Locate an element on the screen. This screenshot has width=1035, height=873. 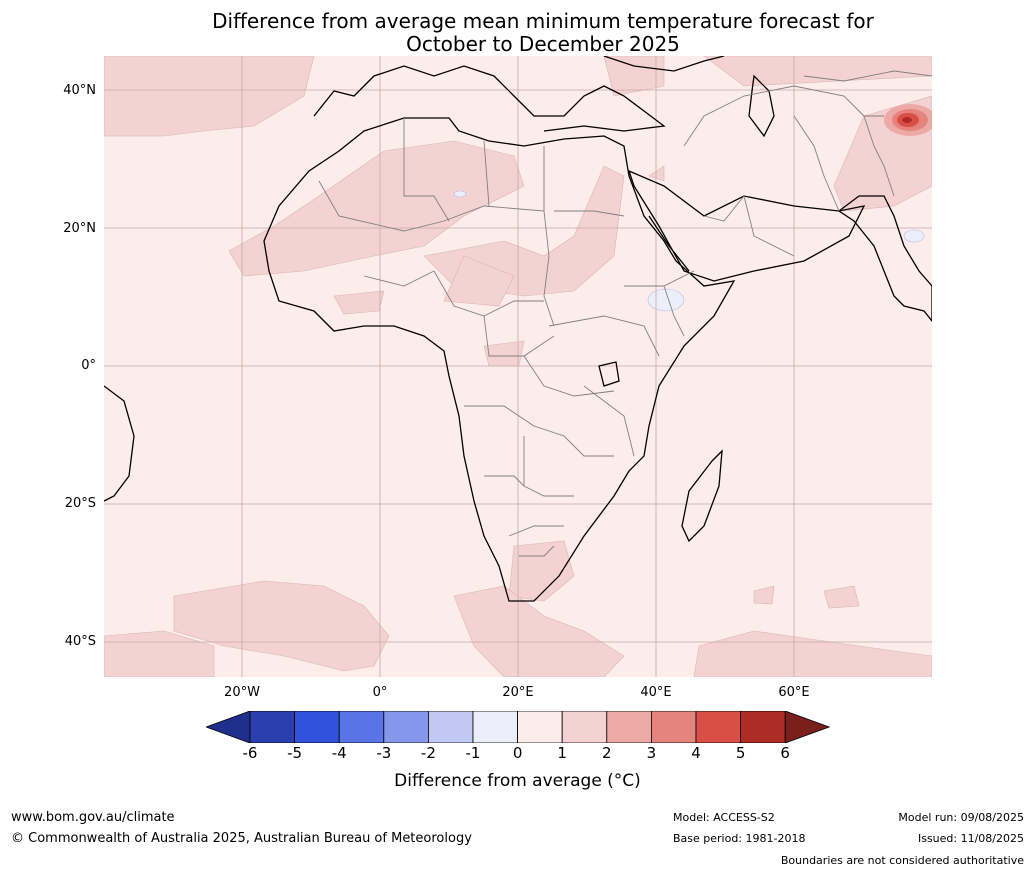
colorbar-tick-label: 2 is located at coordinates (607, 753).